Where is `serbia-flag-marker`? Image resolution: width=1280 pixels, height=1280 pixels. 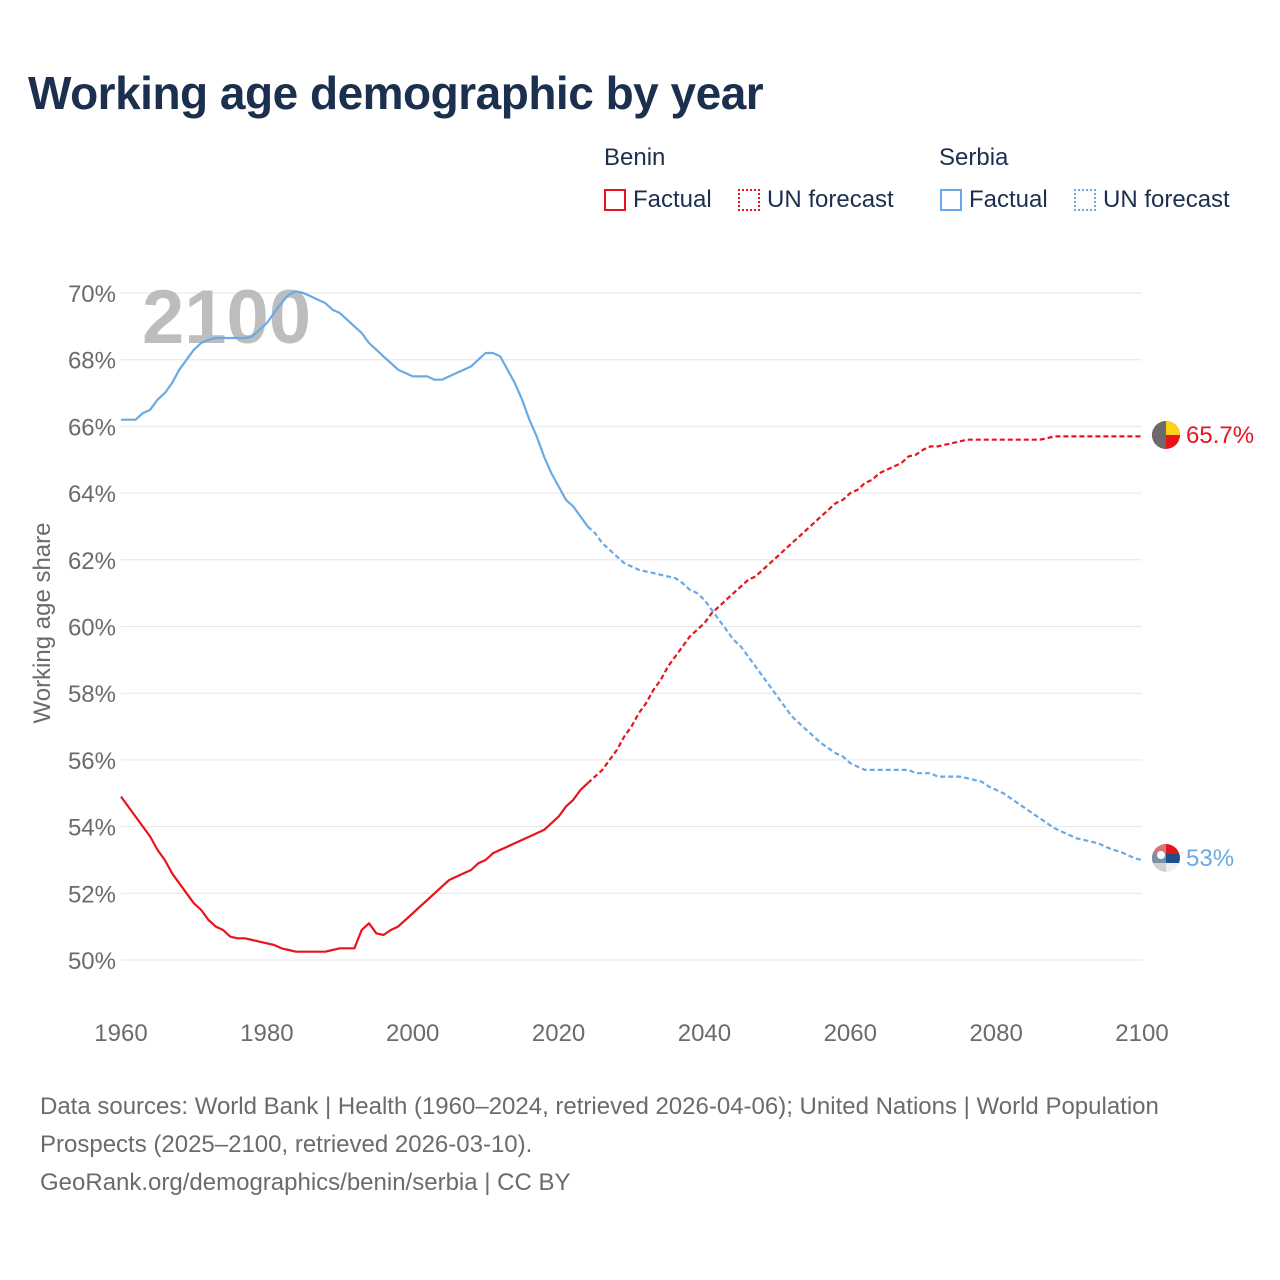 serbia-flag-marker is located at coordinates (1166, 858).